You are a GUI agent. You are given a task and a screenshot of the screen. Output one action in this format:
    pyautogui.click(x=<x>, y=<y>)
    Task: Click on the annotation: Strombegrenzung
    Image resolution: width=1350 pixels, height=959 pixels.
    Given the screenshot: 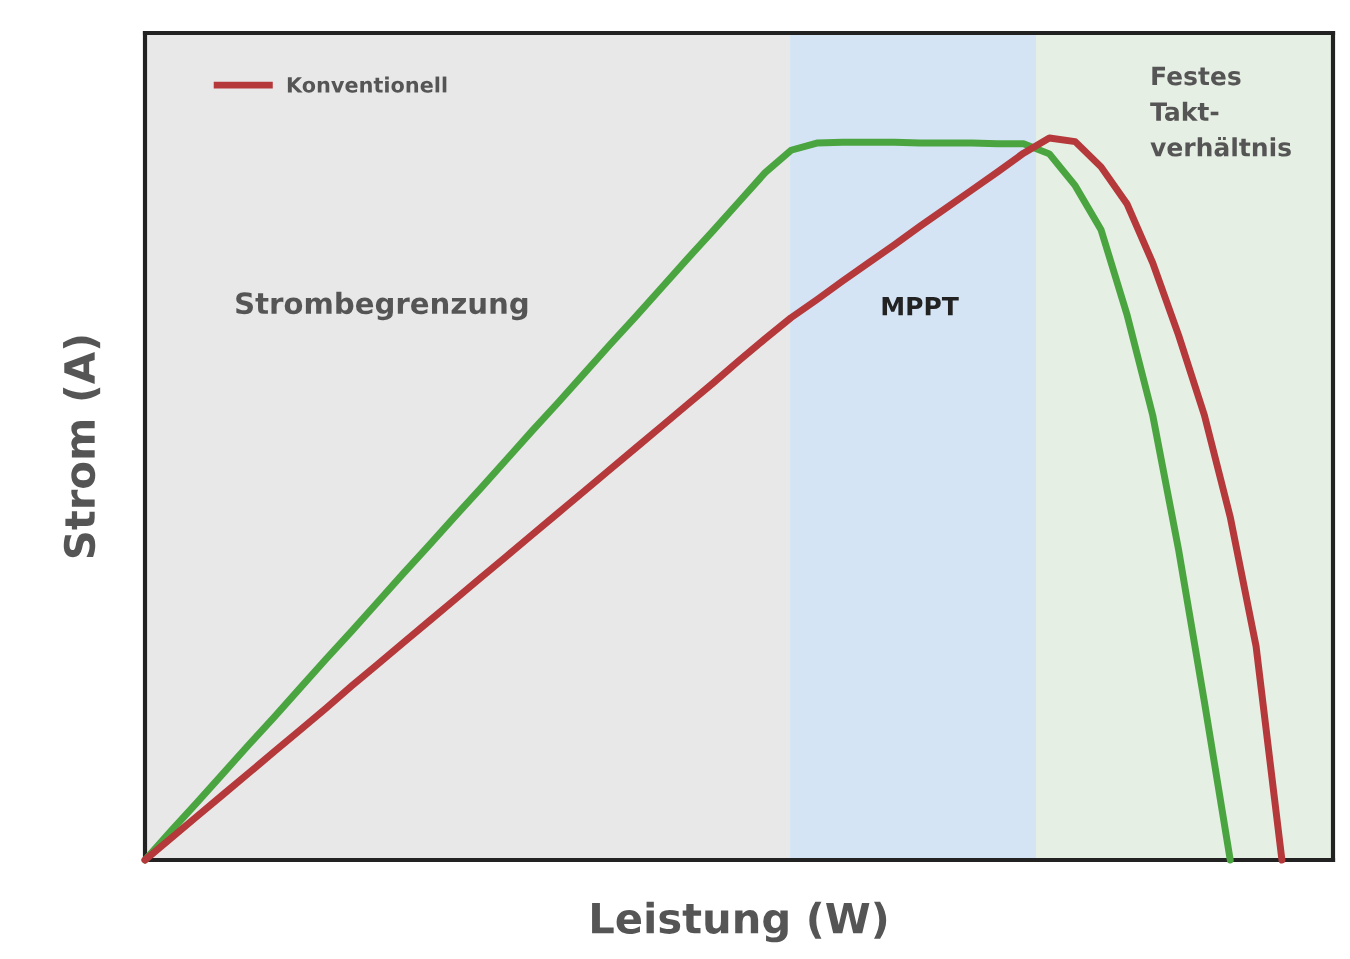 What is the action you would take?
    pyautogui.click(x=382, y=306)
    